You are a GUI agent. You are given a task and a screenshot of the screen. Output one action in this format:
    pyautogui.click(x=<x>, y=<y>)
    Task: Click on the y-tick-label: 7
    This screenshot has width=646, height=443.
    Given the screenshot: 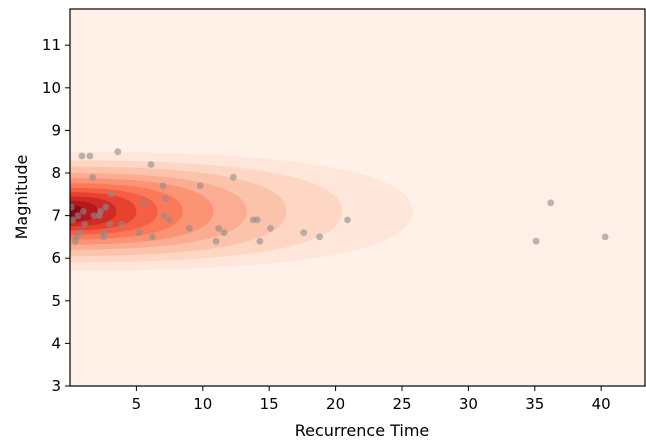 What is the action you would take?
    pyautogui.click(x=56, y=216)
    